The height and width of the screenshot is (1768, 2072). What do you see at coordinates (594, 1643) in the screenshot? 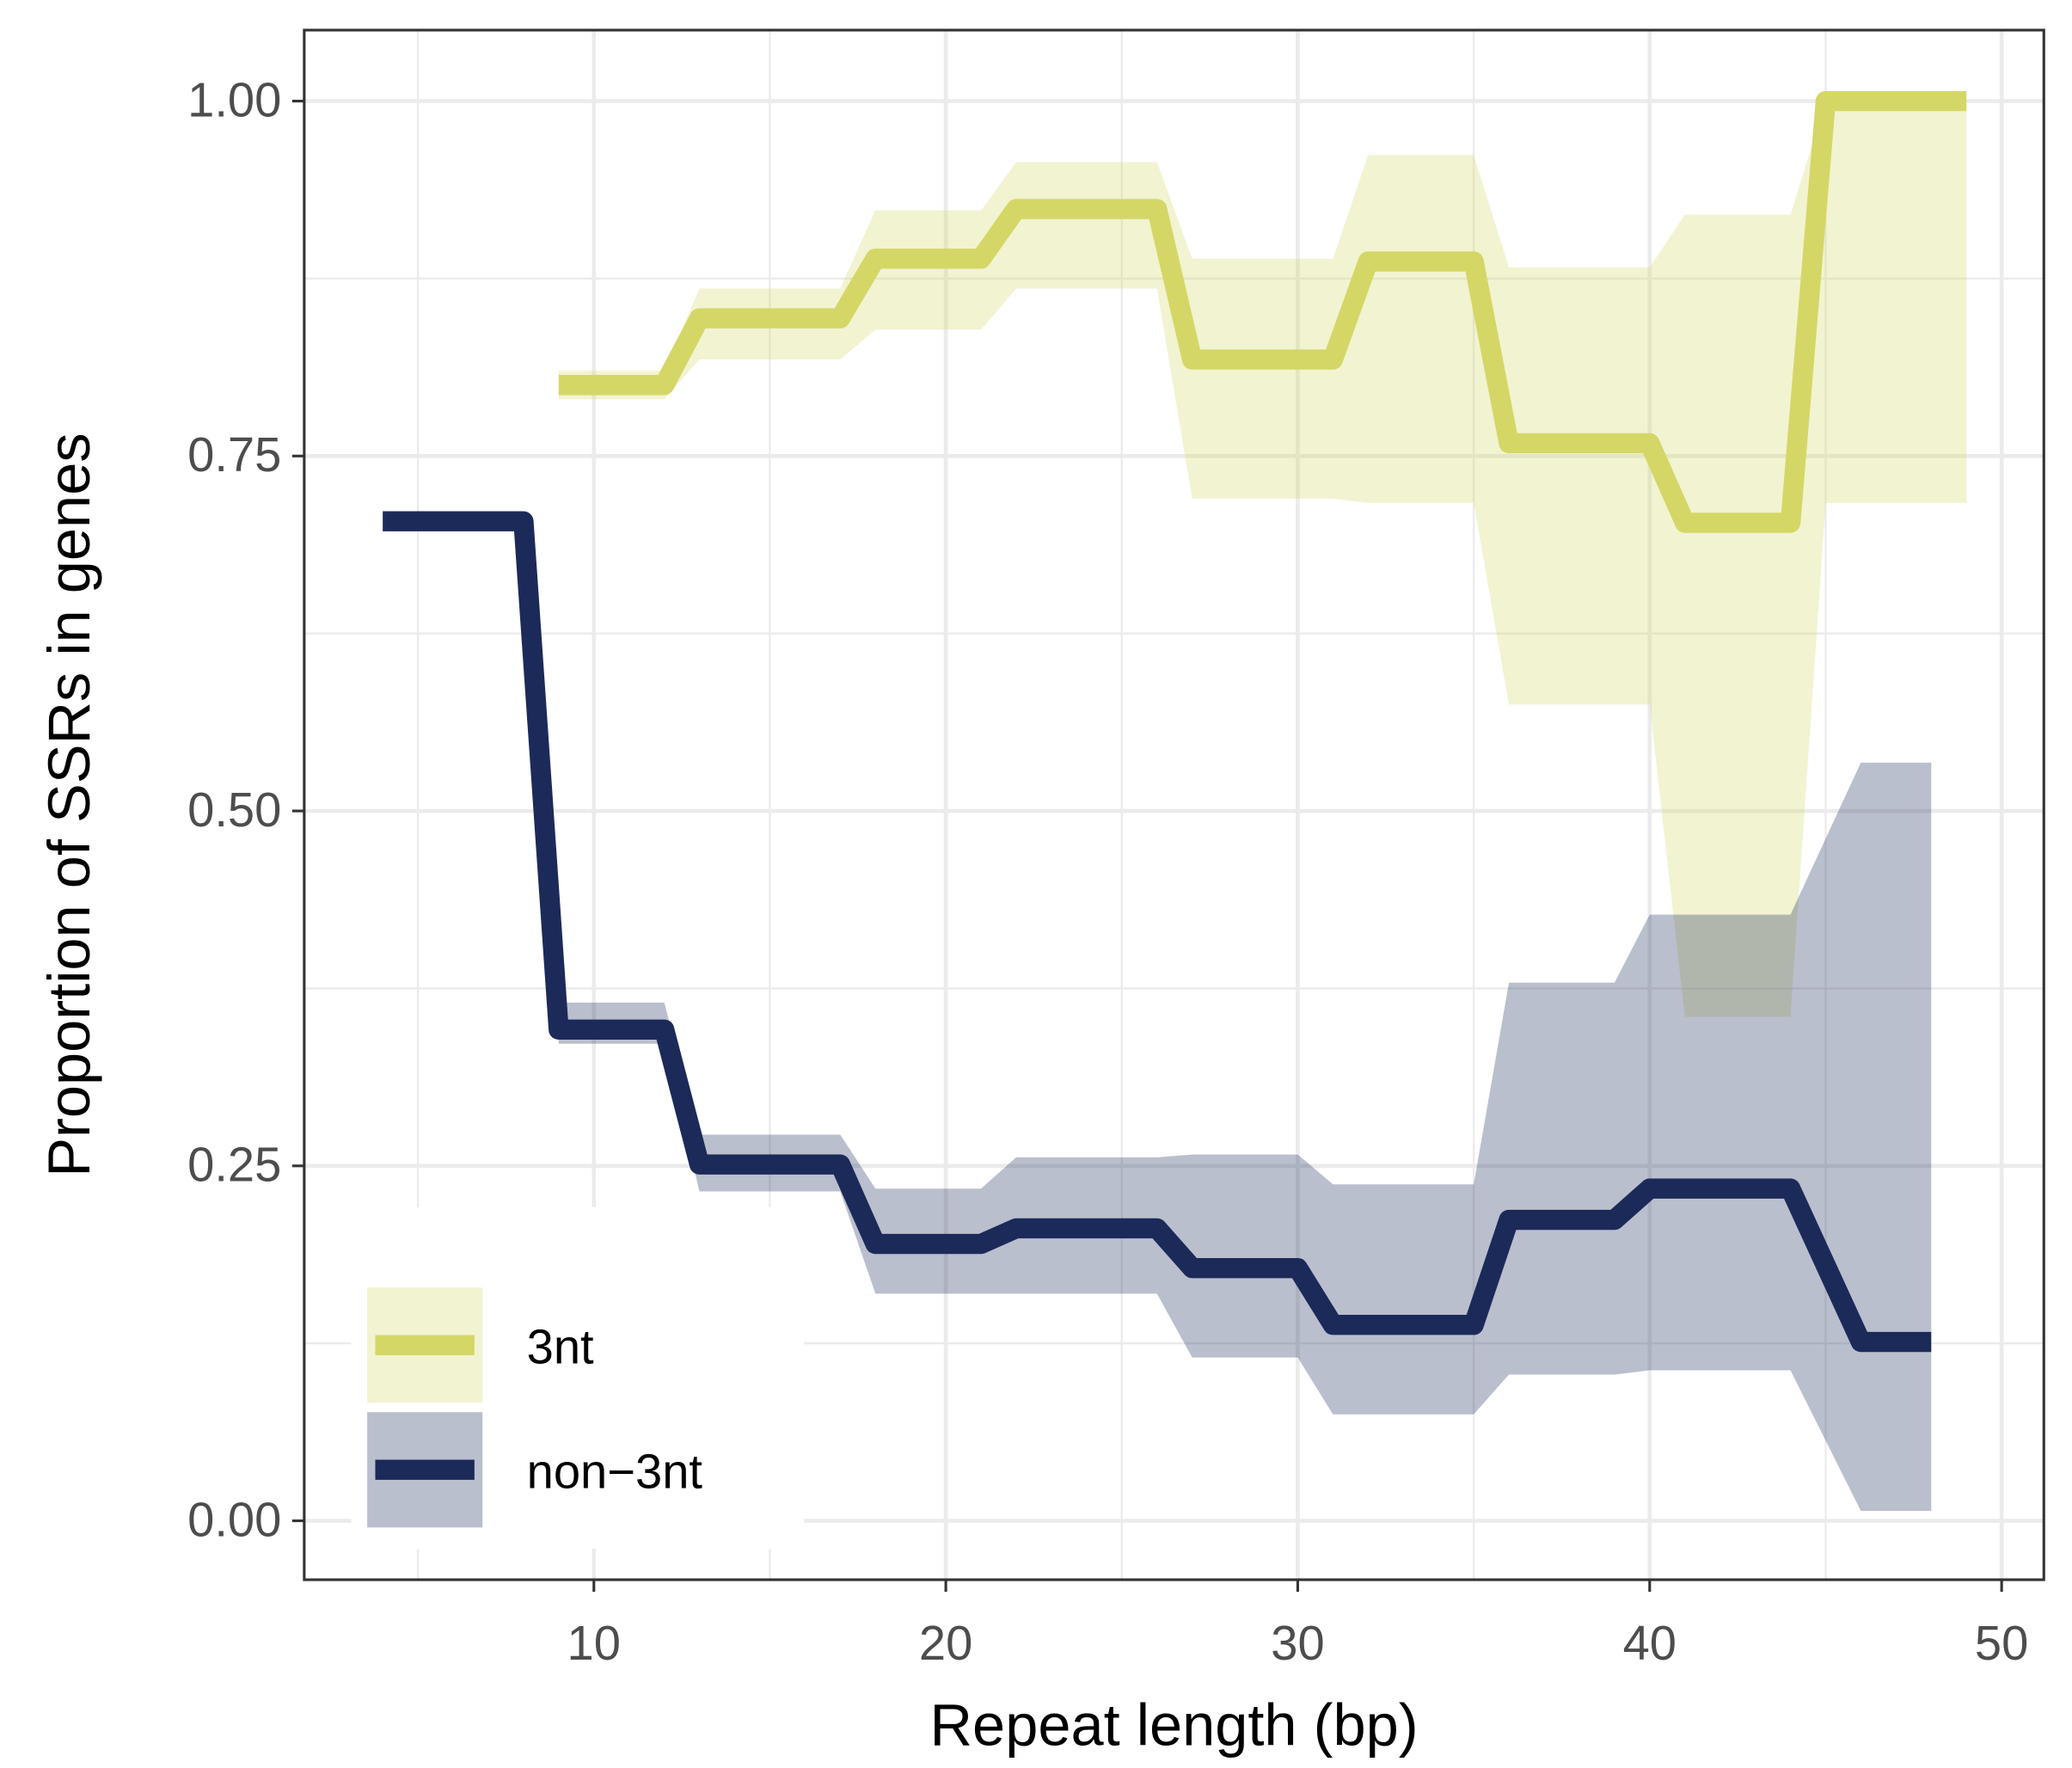
I see `x-tick-label: 10` at bounding box center [594, 1643].